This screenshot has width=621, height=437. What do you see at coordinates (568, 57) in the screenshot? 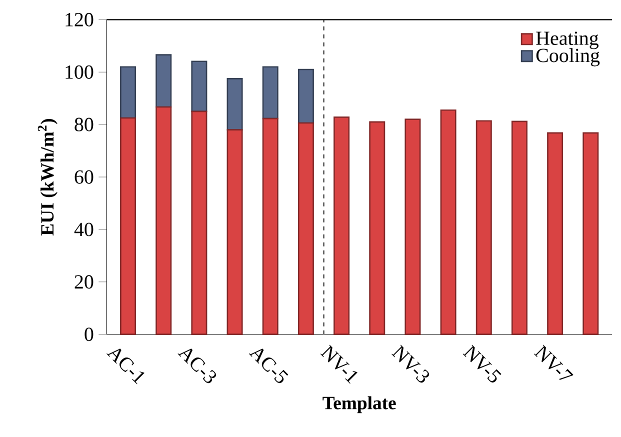
I see `legend-label: Cooling` at bounding box center [568, 57].